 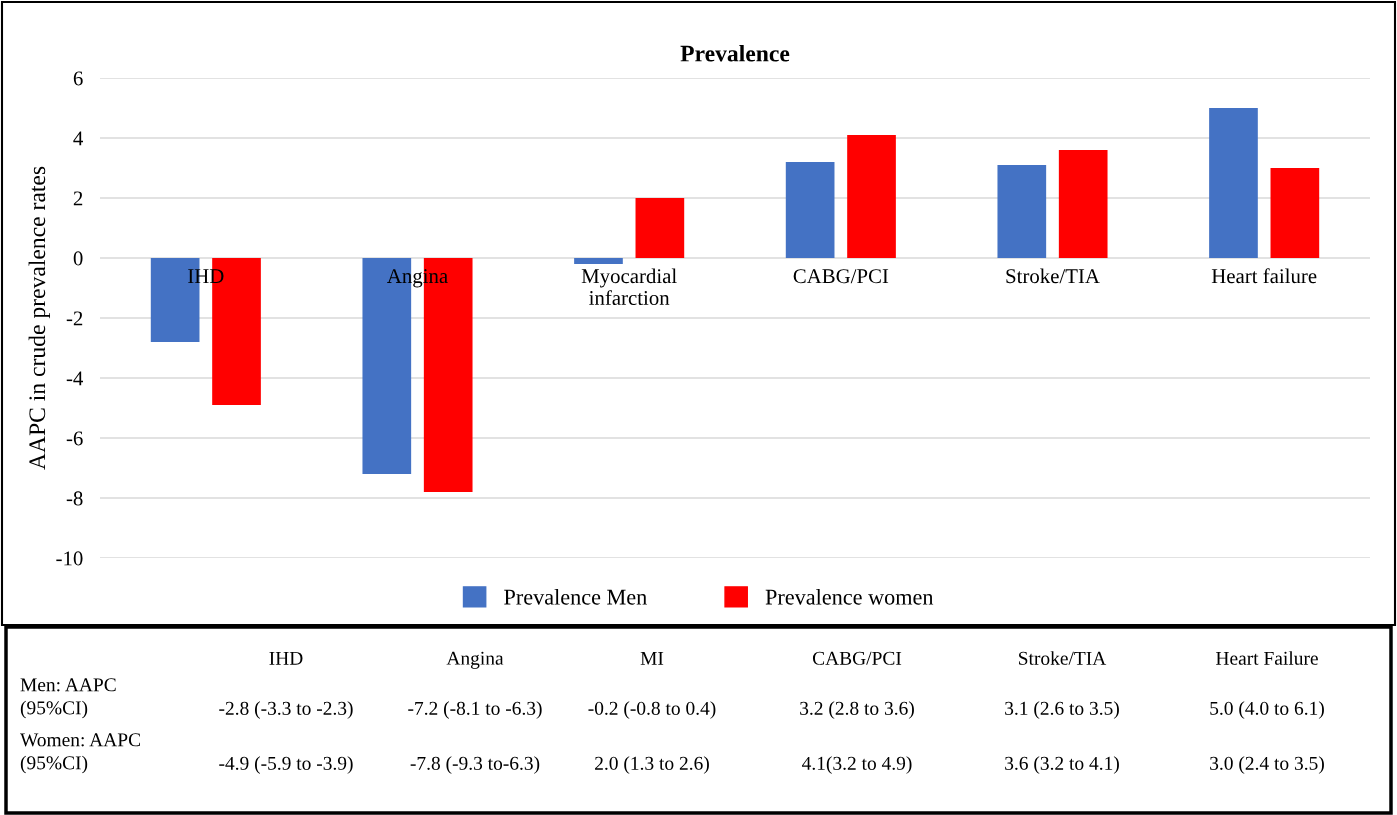 I want to click on x-tick-label: Angina, so click(x=417, y=278).